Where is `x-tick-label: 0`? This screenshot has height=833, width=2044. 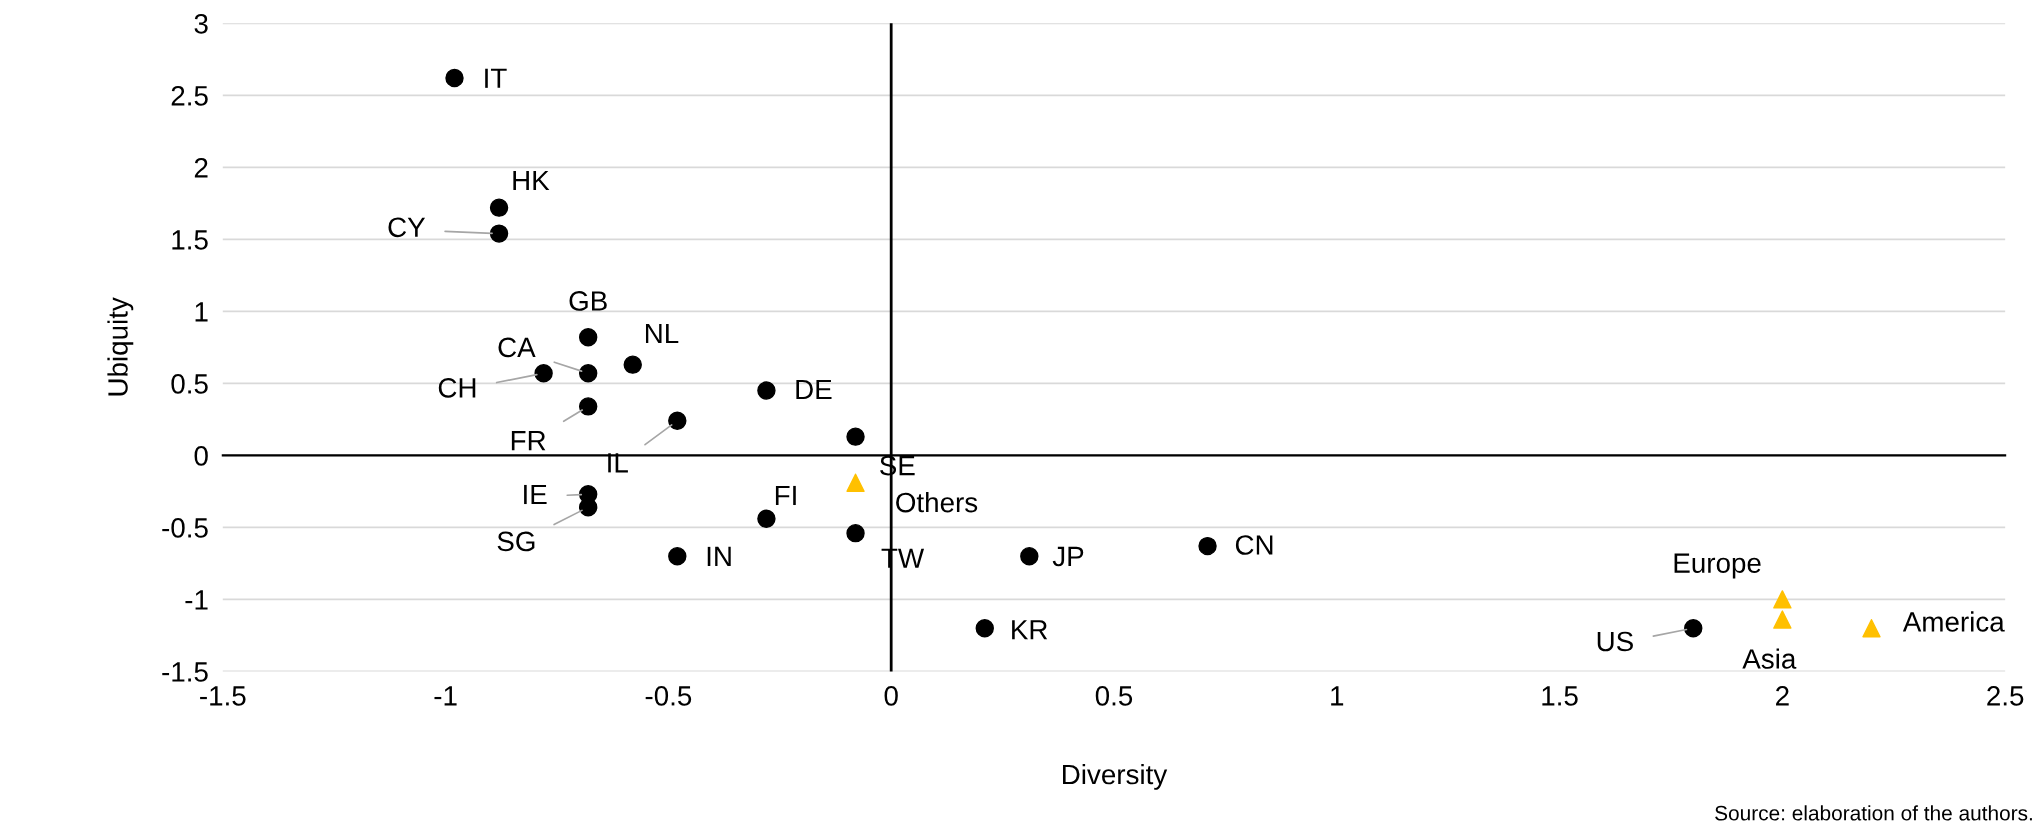
x-tick-label: 0 is located at coordinates (891, 696).